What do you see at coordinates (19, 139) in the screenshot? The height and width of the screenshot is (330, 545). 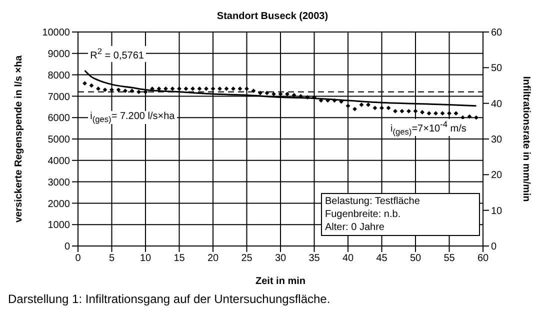 I see `y-axis-title: versickerte Regenspende in l/s ×ha` at bounding box center [19, 139].